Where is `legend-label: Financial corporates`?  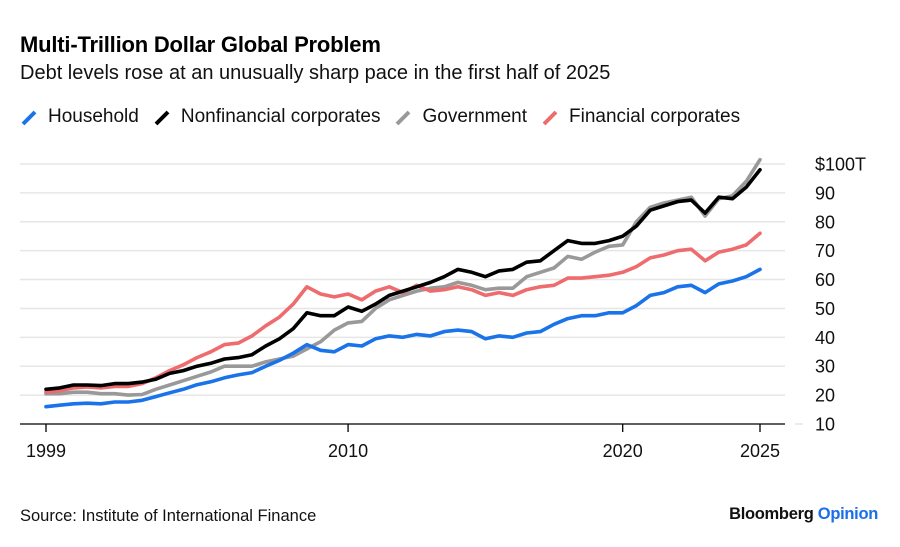
legend-label: Financial corporates is located at coordinates (655, 116).